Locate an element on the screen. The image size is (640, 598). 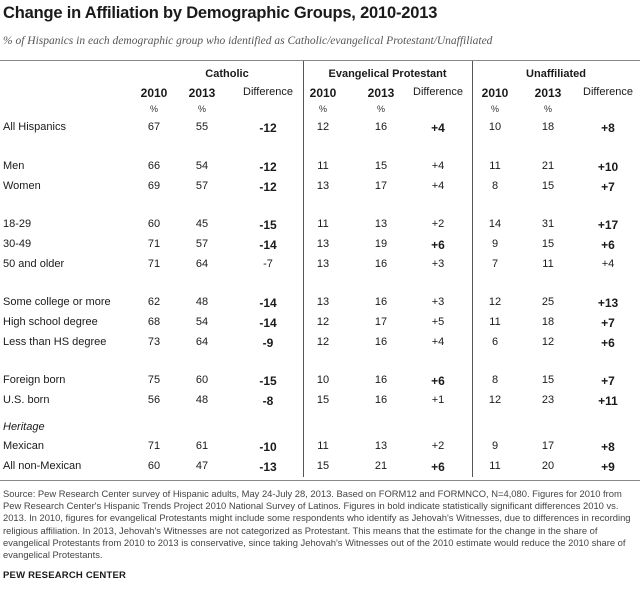
value-cell: 45 is located at coordinates (202, 224).